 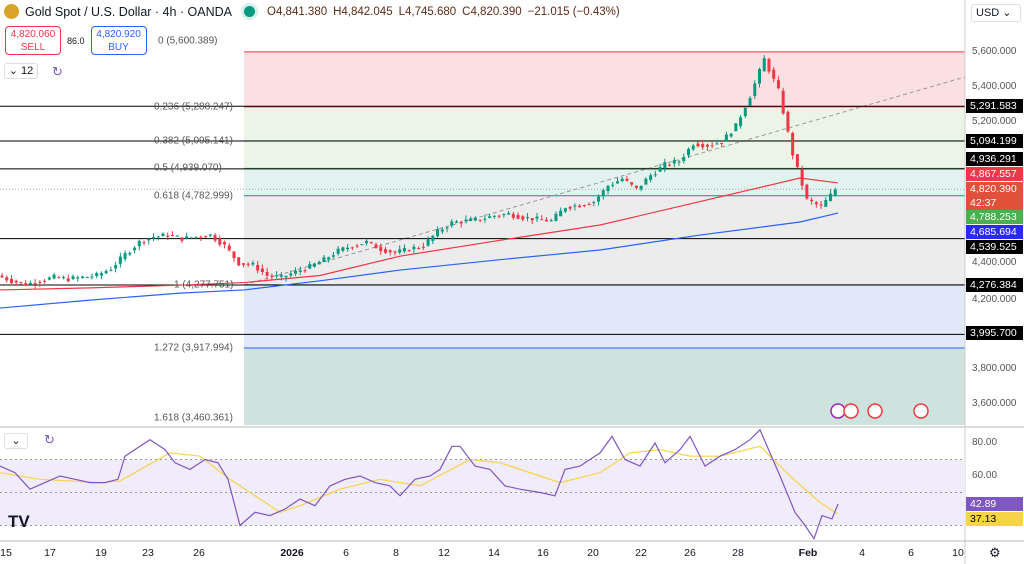 I want to click on sell-button: 4,820.060 SELL, so click(x=33, y=40).